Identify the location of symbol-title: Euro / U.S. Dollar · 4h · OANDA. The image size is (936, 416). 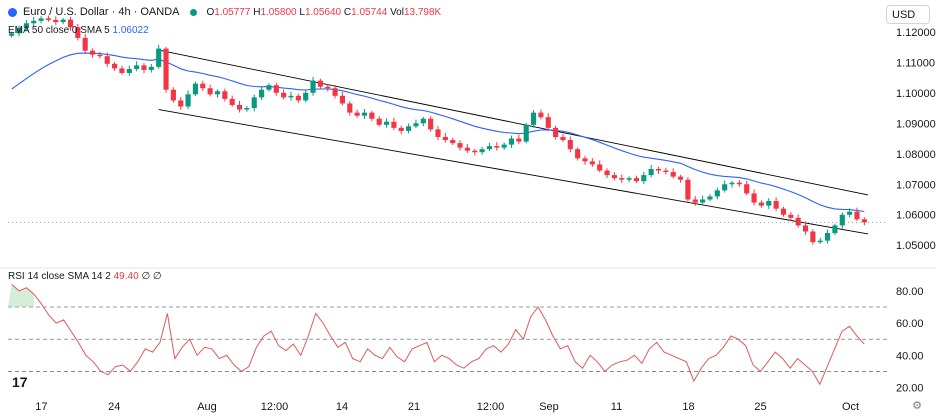
(101, 12).